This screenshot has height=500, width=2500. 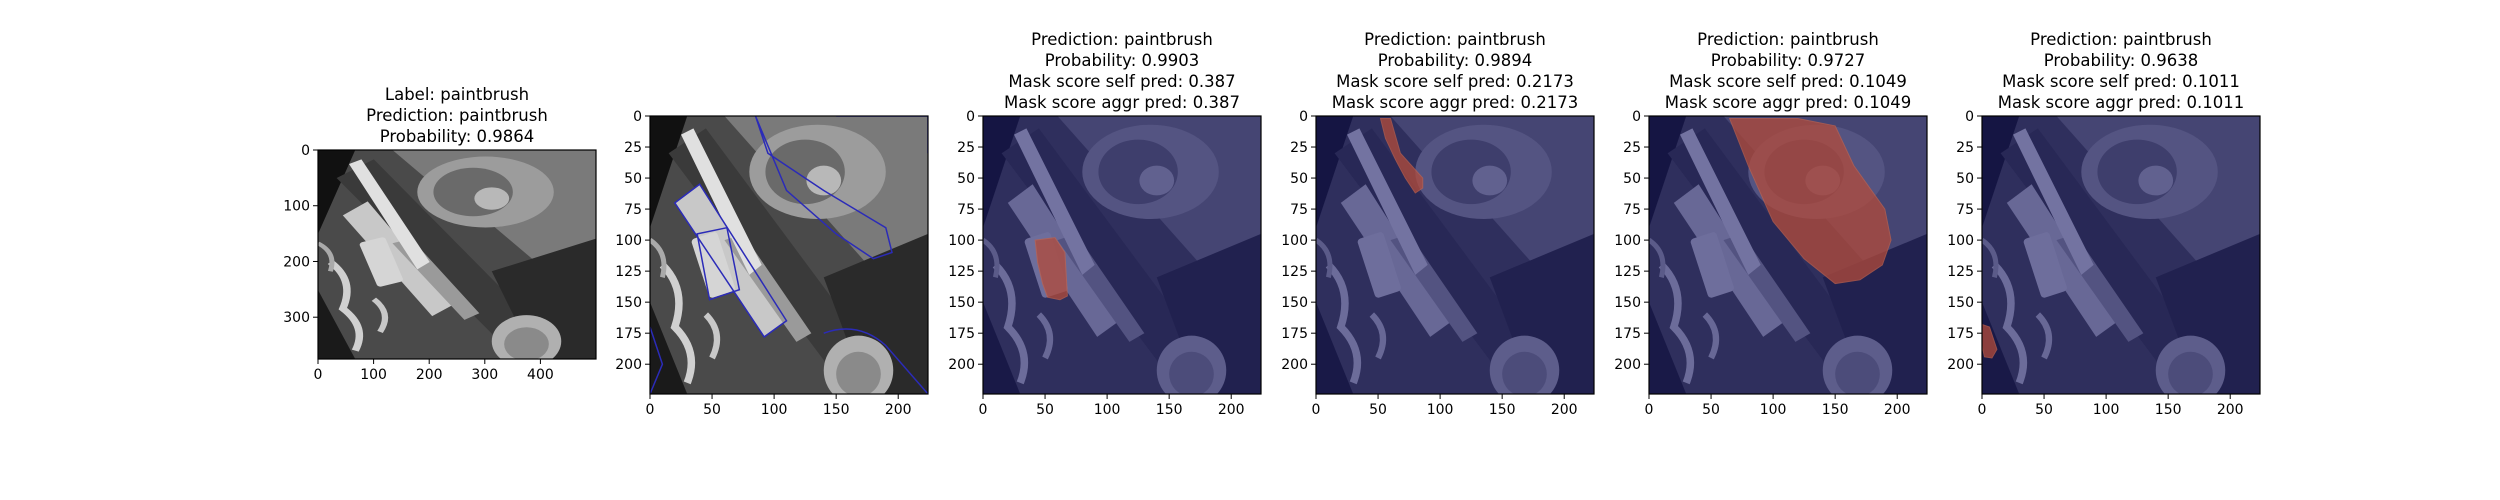 I want to click on panel-title-line: Probability: 0.9727, so click(x=1788, y=60).